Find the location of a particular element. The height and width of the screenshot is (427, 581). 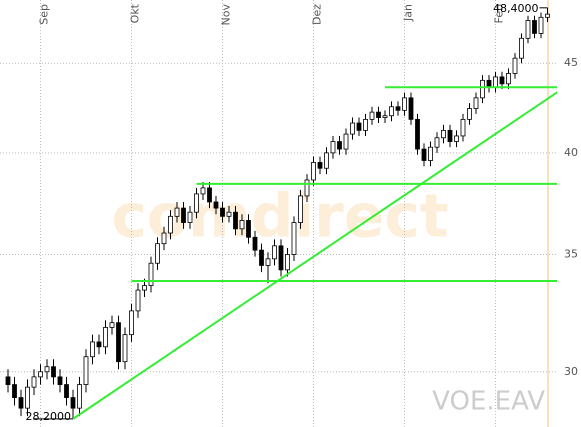

x-tick-label: Dez is located at coordinates (317, 14).